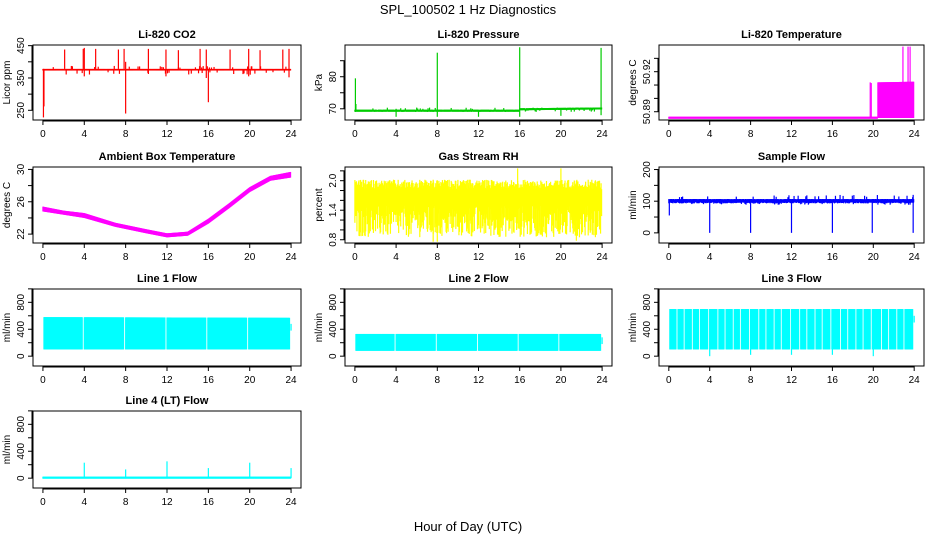  I want to click on y-tick-label: 450, so click(21, 45).